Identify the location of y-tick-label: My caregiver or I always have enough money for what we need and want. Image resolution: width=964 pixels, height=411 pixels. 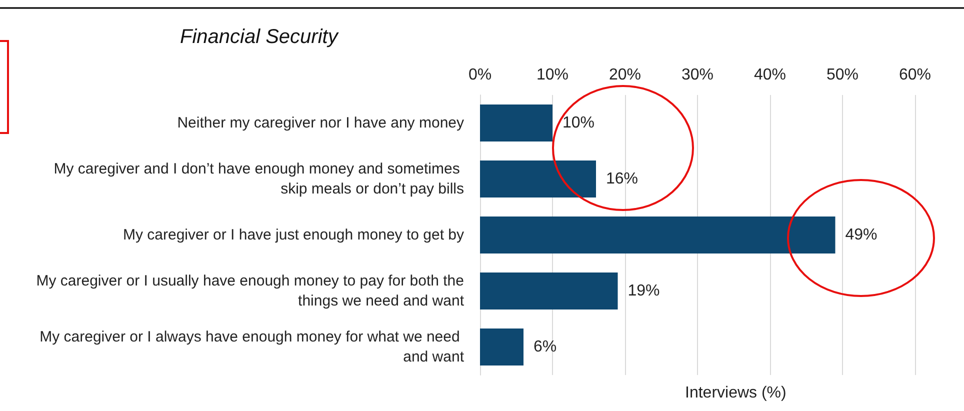
(252, 347).